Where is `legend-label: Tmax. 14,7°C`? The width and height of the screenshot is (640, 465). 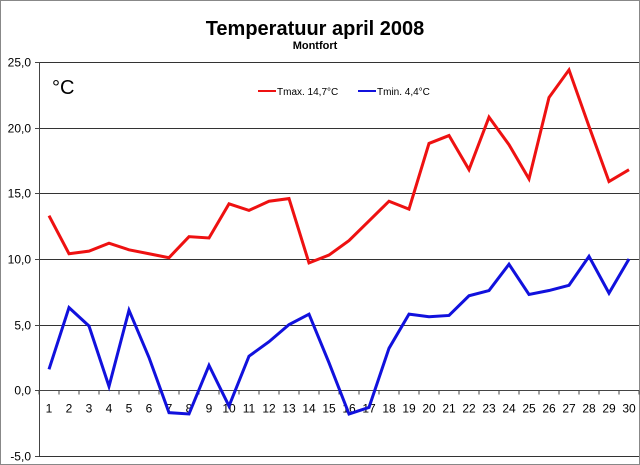
legend-label: Tmax. 14,7°C is located at coordinates (307, 92).